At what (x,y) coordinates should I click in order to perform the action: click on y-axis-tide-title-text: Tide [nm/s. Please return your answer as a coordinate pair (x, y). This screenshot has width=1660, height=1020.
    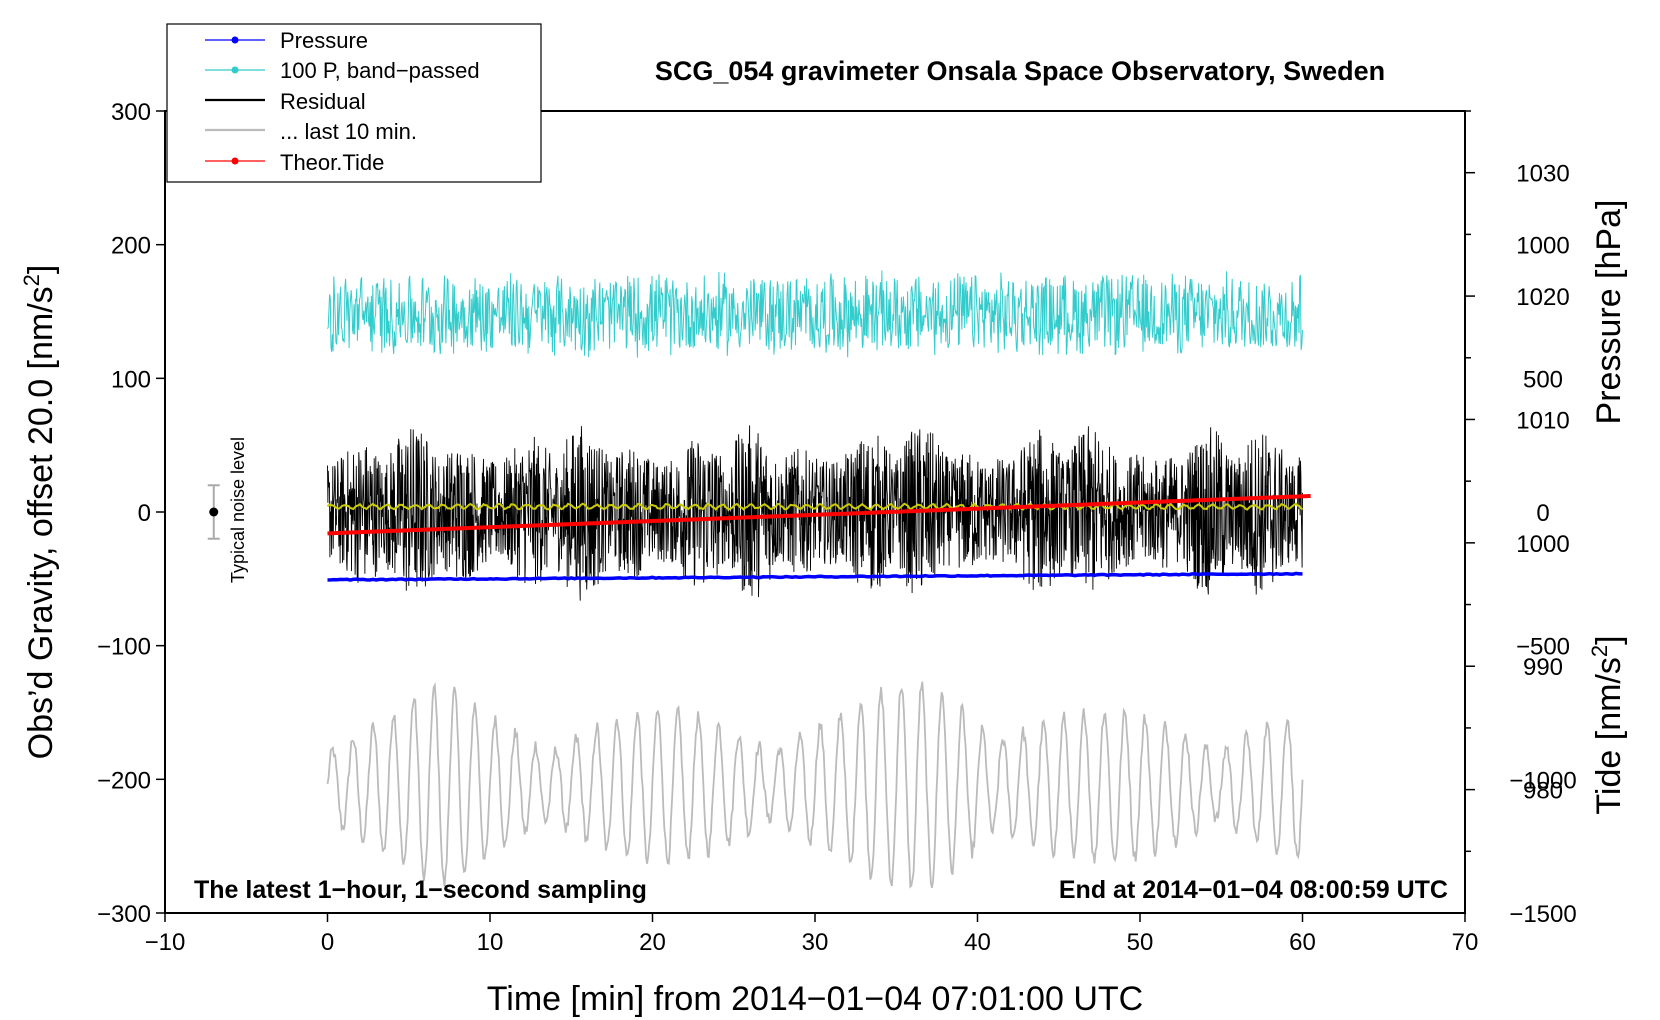
    Looking at the image, I should click on (1609, 735).